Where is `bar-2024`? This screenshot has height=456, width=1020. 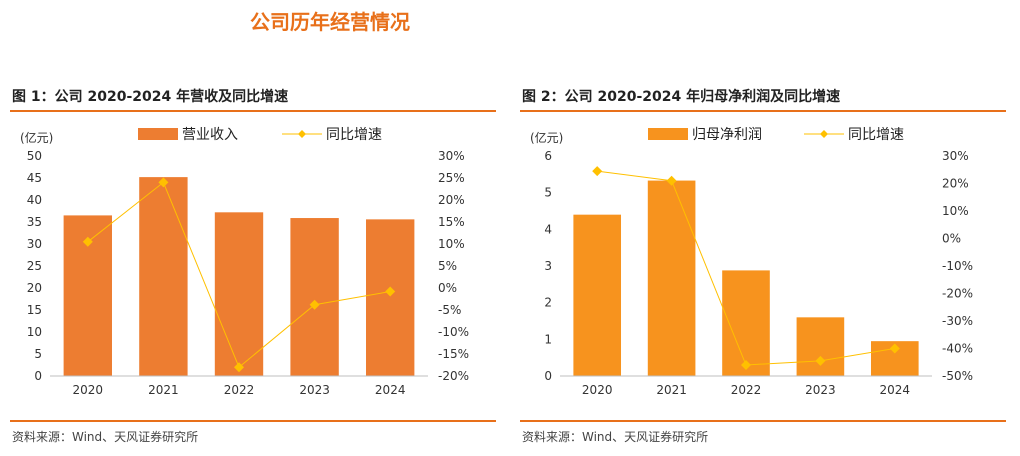 bar-2024 is located at coordinates (390, 297).